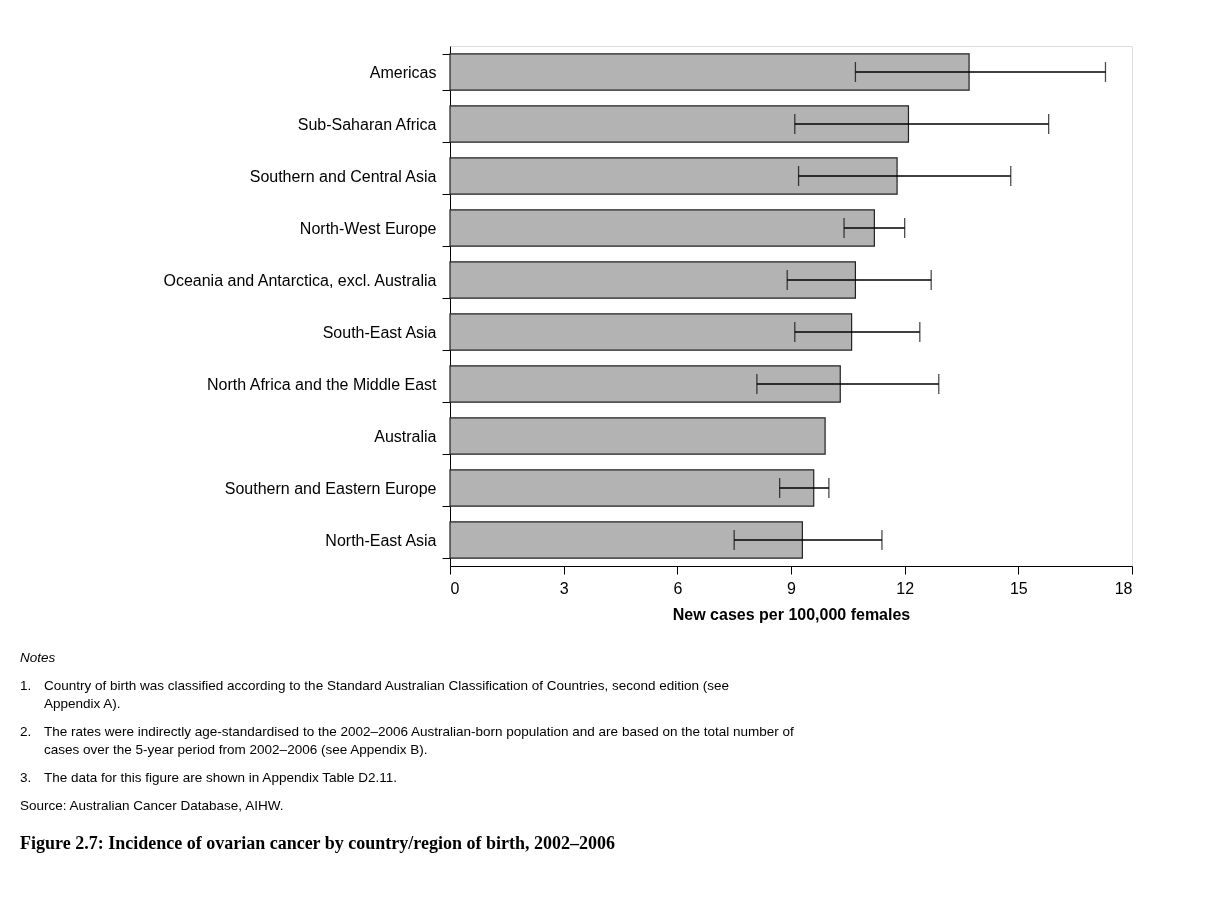 The height and width of the screenshot is (916, 1220). What do you see at coordinates (367, 124) in the screenshot?
I see `y-tick-label: Sub-Saharan Africa` at bounding box center [367, 124].